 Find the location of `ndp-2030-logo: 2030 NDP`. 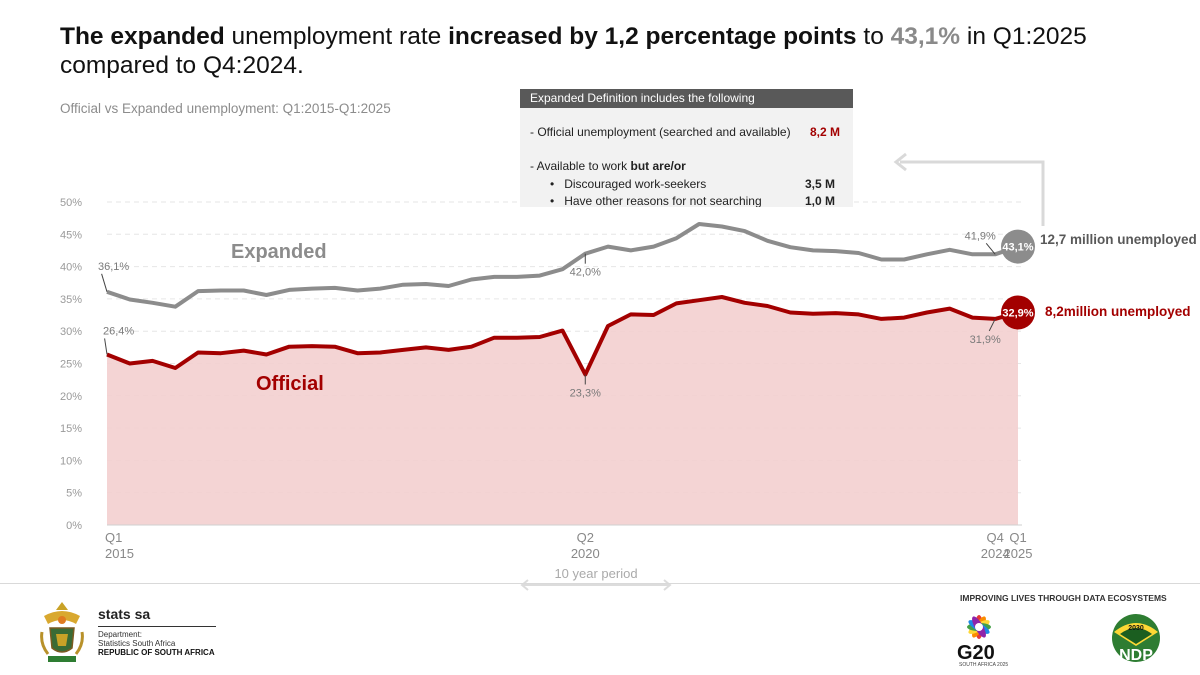

ndp-2030-logo: 2030 NDP is located at coordinates (1136, 639).